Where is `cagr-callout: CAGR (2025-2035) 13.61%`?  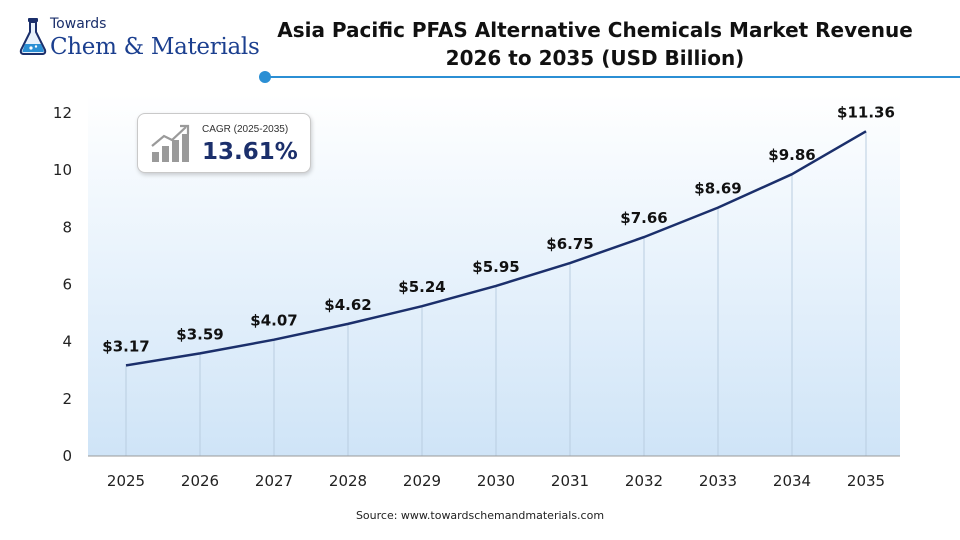
cagr-callout: CAGR (2025-2035) 13.61% is located at coordinates (224, 143).